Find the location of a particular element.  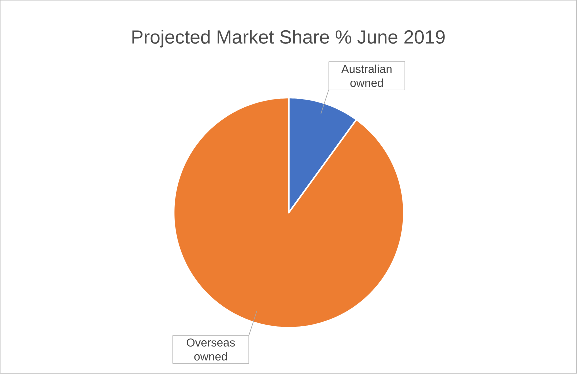

chart-title: Projected Market Share % June 2019 is located at coordinates (288, 39).